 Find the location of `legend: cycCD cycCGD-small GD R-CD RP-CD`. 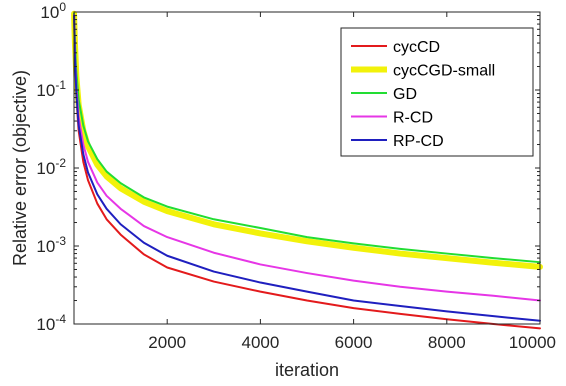

legend: cycCD cycCGD-small GD R-CD RP-CD is located at coordinates (437, 92).